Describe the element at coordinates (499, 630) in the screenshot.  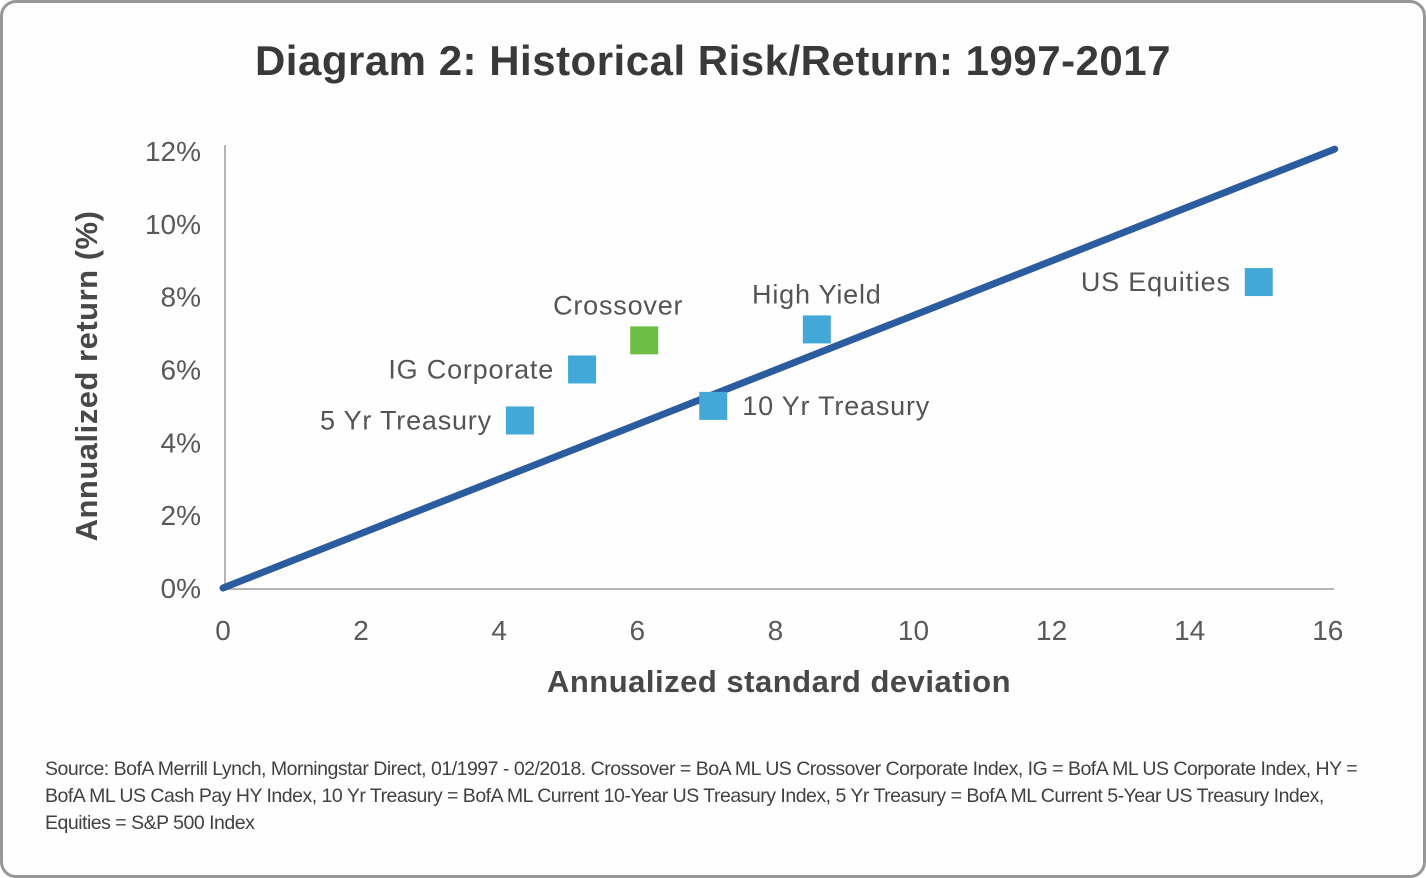
I see `x-tick-label-4: 4` at that location.